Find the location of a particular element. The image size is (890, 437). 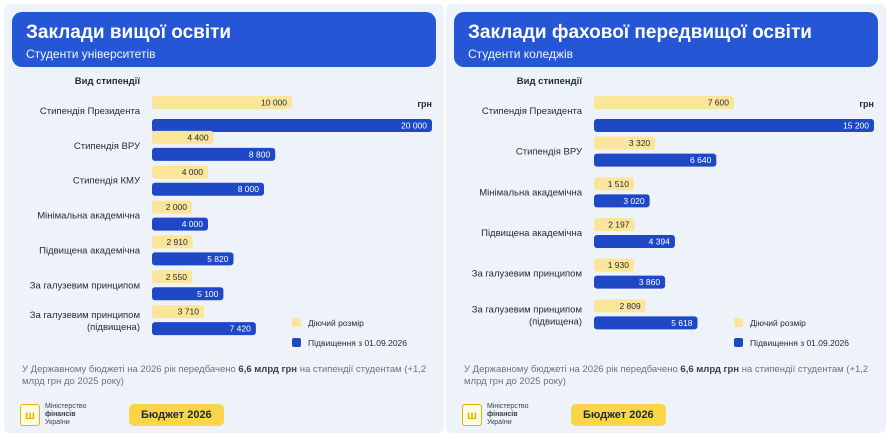

bar-value-label: 7 420 is located at coordinates (241, 329).